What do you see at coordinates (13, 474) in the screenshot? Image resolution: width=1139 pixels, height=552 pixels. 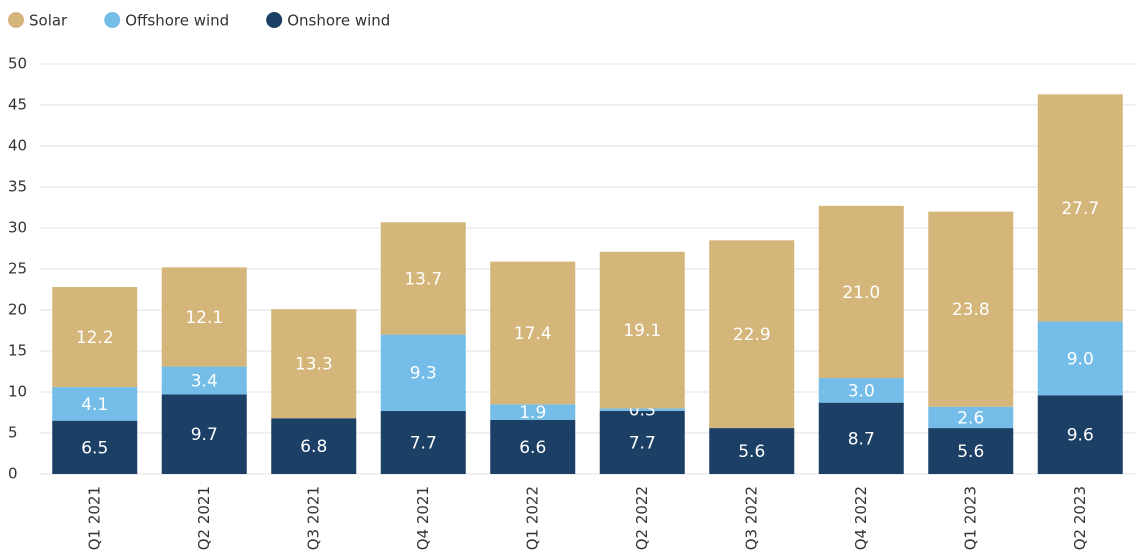 I see `y-tick-label: 0` at bounding box center [13, 474].